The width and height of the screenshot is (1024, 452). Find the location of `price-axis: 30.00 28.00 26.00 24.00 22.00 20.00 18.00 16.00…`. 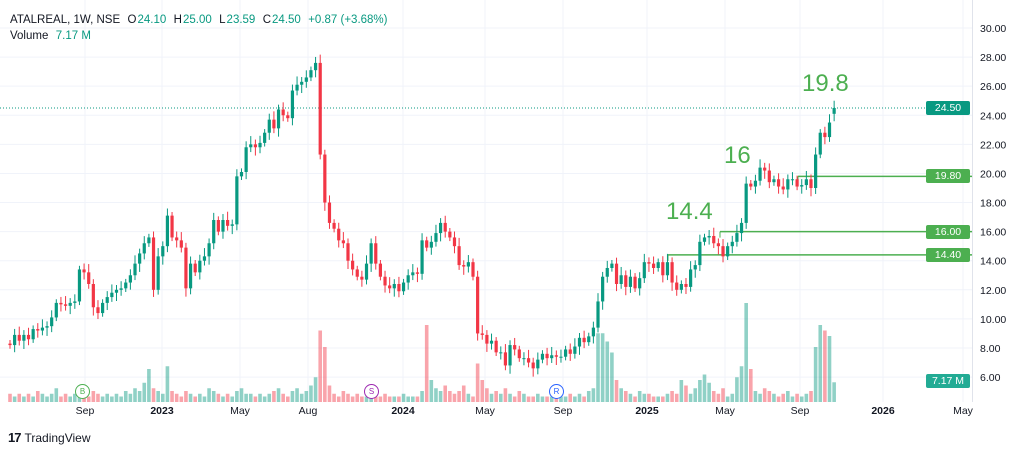

price-axis: 30.00 28.00 26.00 24.00 22.00 20.00 18.00 16.00… is located at coordinates (993, 203).